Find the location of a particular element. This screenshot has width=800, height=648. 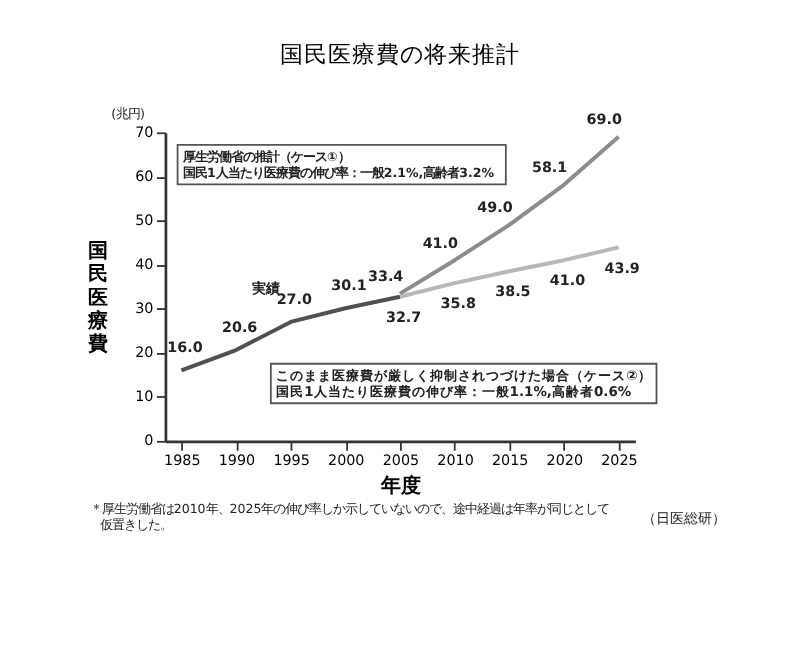

x-tick-label: 1990 is located at coordinates (237, 460).